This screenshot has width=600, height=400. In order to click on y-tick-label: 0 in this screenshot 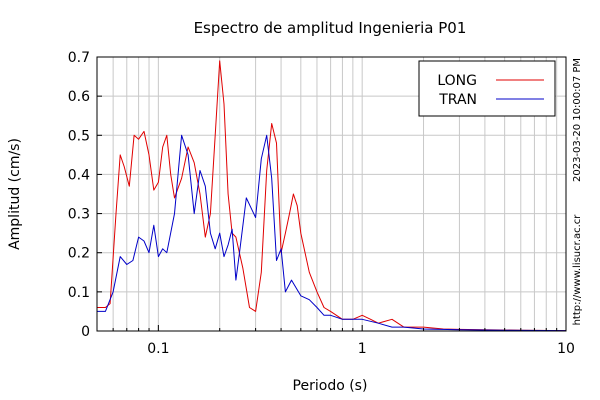, I will do `click(85, 332)`.